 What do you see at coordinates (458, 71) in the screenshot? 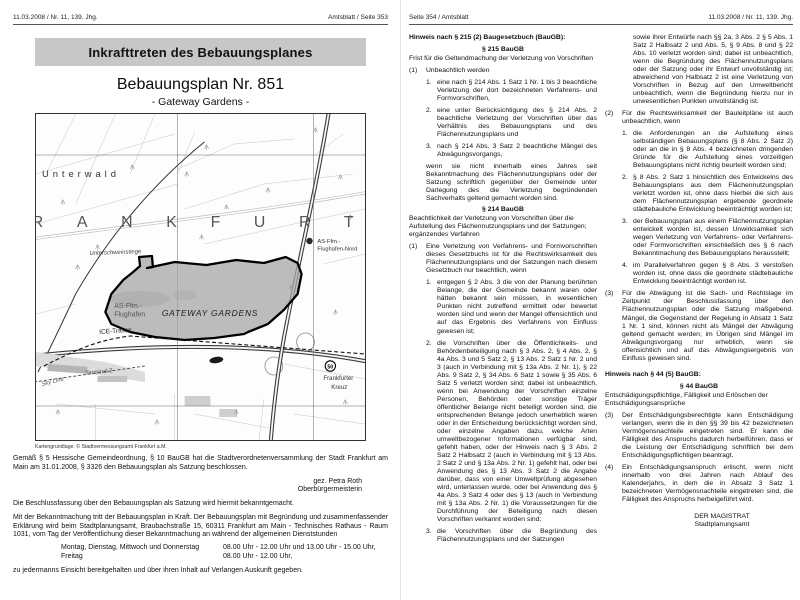
I see `paragraph-text: Unbeachtlich werden` at bounding box center [458, 71].